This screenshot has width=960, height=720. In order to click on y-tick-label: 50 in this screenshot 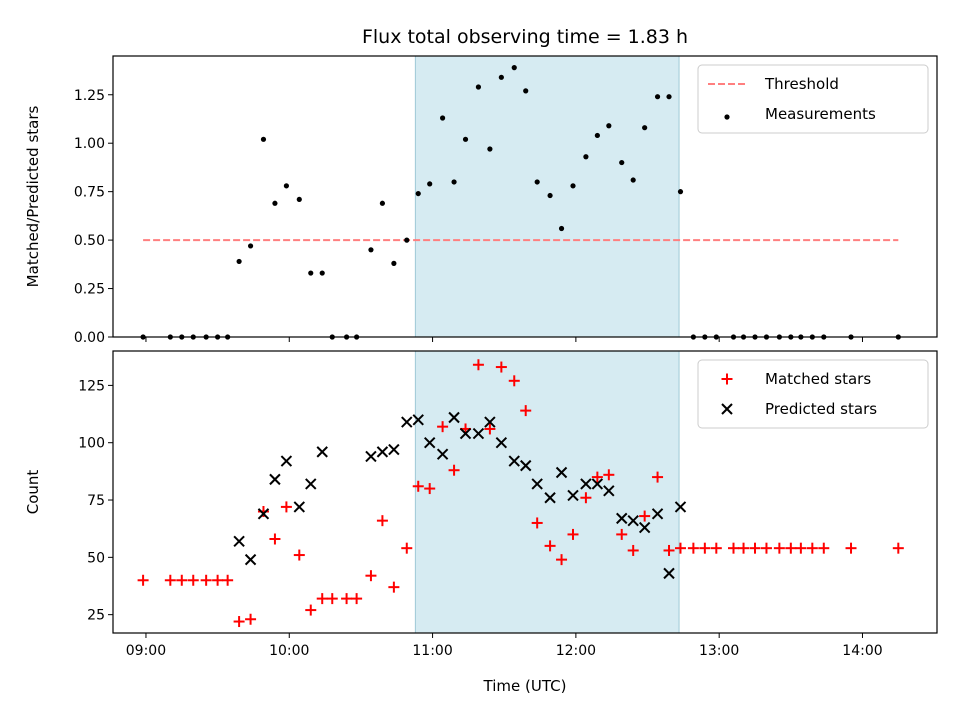, I will do `click(96, 558)`.